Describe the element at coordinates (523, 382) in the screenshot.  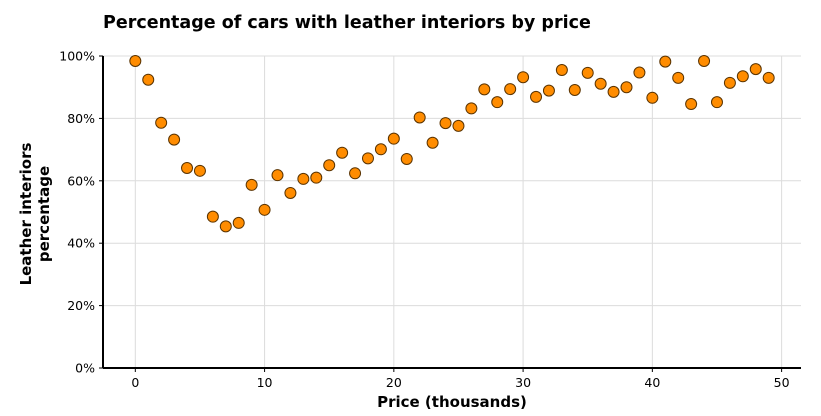
I see `x-tick-label: 30` at that location.